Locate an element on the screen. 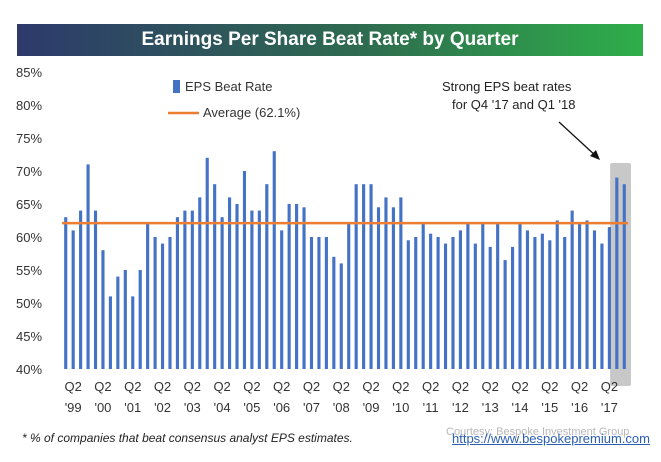 Image resolution: width=661 pixels, height=462 pixels. x-tick-label: '09 is located at coordinates (371, 407).